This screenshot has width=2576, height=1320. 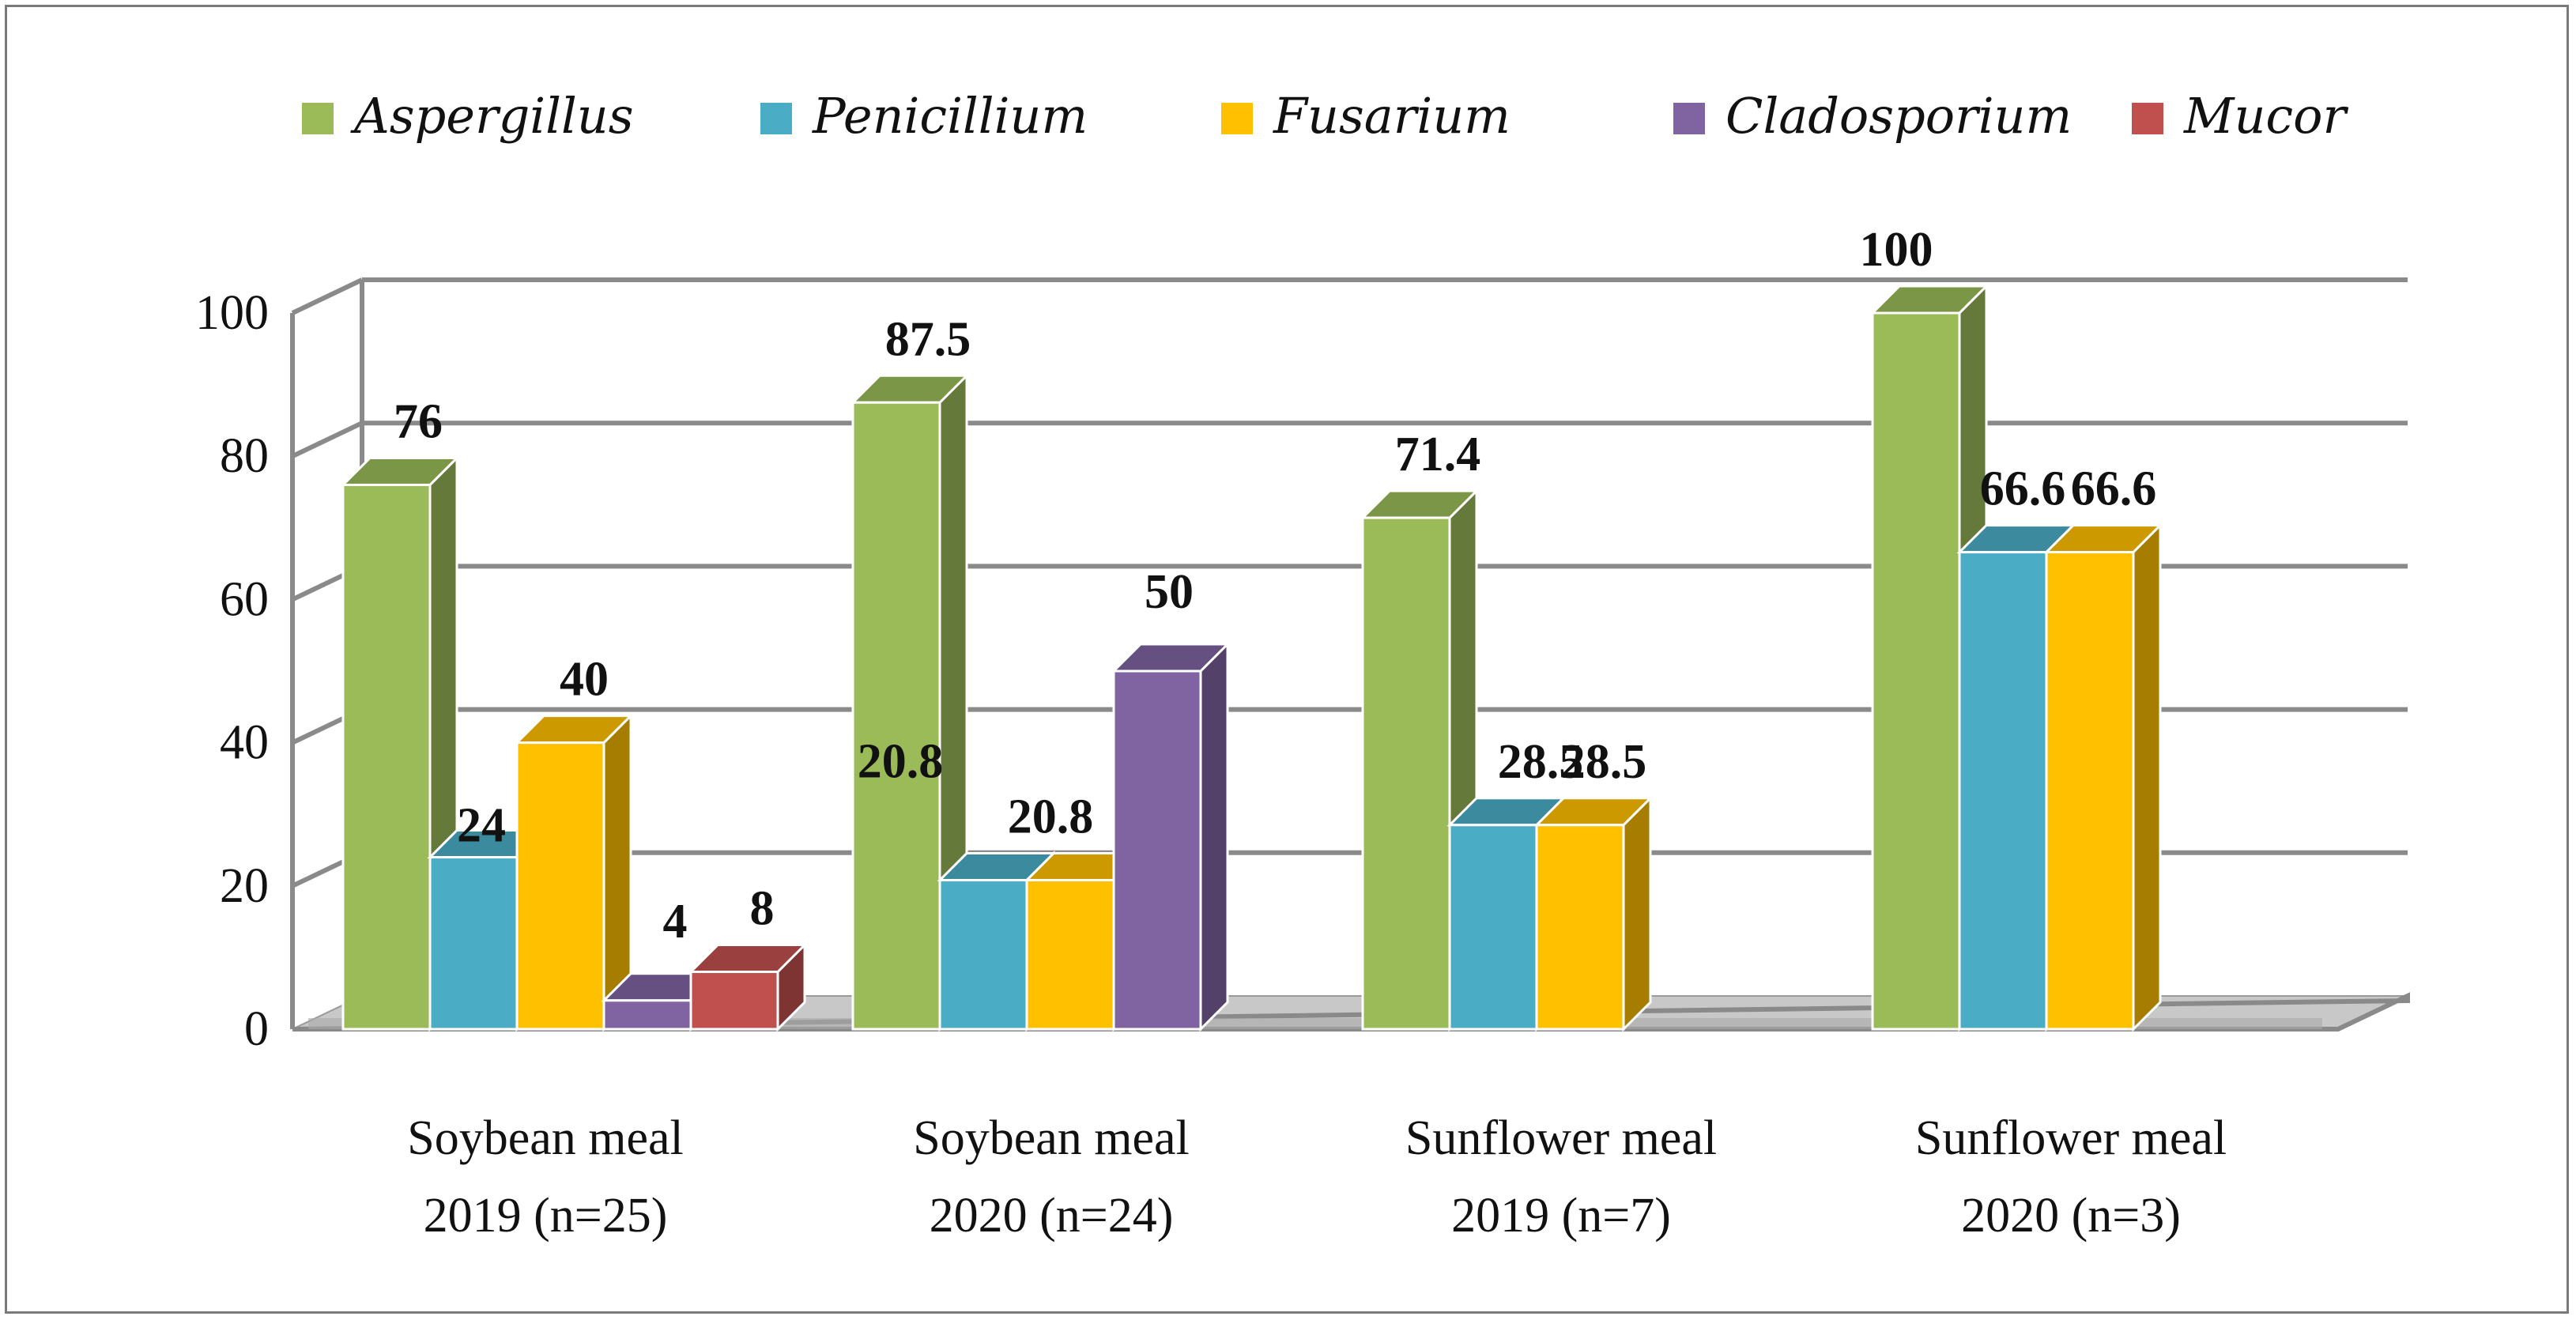 What do you see at coordinates (1541, 762) in the screenshot?
I see `data-label-penicillium: 28.5` at bounding box center [1541, 762].